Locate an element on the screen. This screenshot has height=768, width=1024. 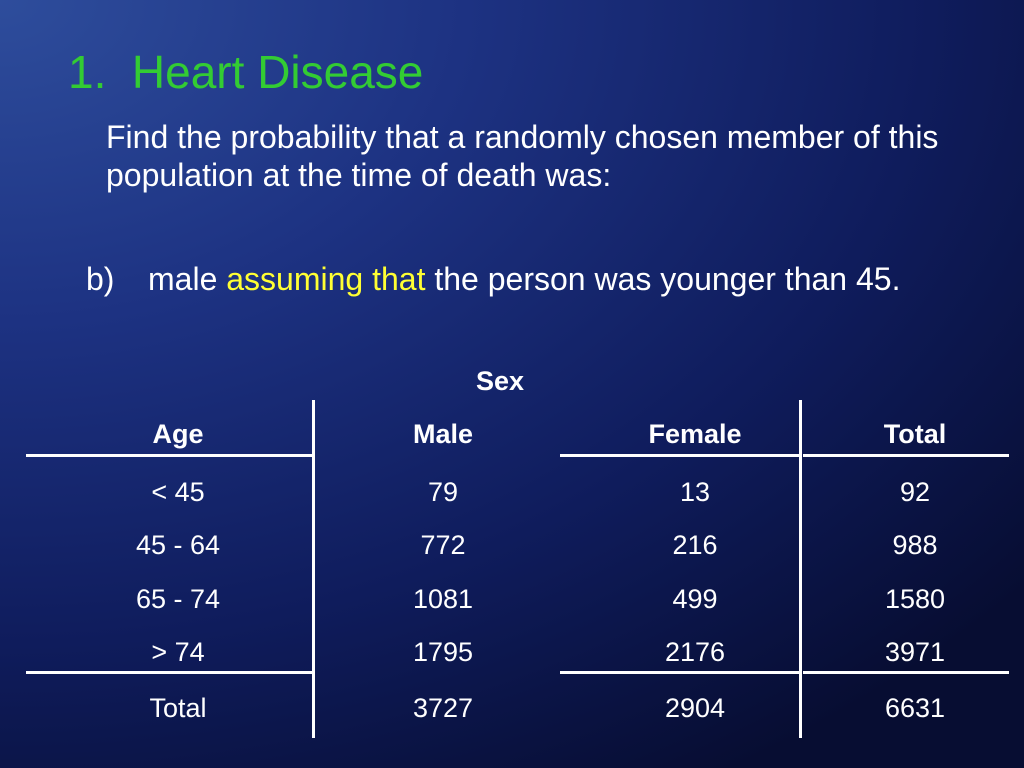
column-divider-total is located at coordinates (800, 569).